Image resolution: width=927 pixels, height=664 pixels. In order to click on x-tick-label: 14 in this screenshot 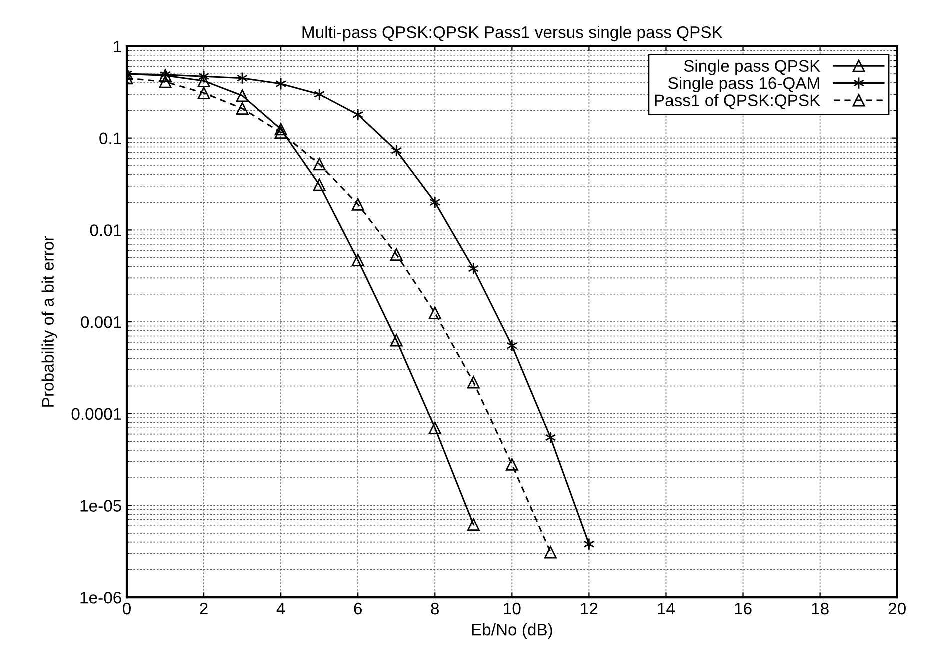, I will do `click(667, 609)`.